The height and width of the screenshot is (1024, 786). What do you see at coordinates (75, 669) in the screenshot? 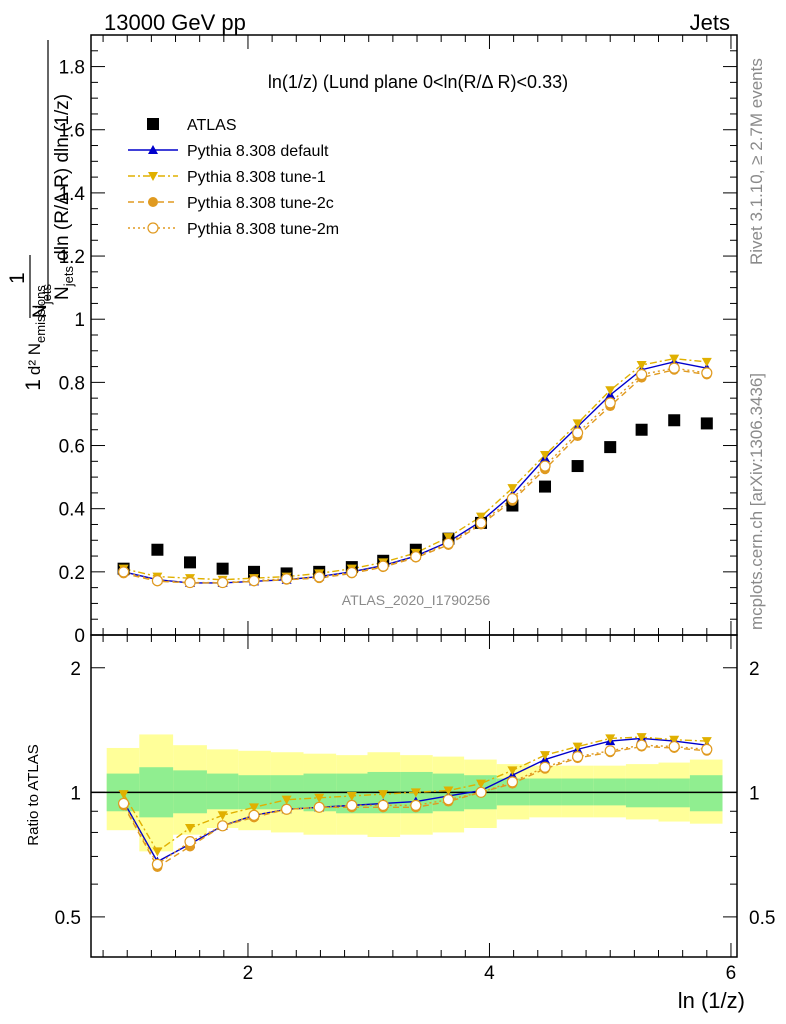
I see `ratio-y-tick-label: 2` at bounding box center [75, 669].